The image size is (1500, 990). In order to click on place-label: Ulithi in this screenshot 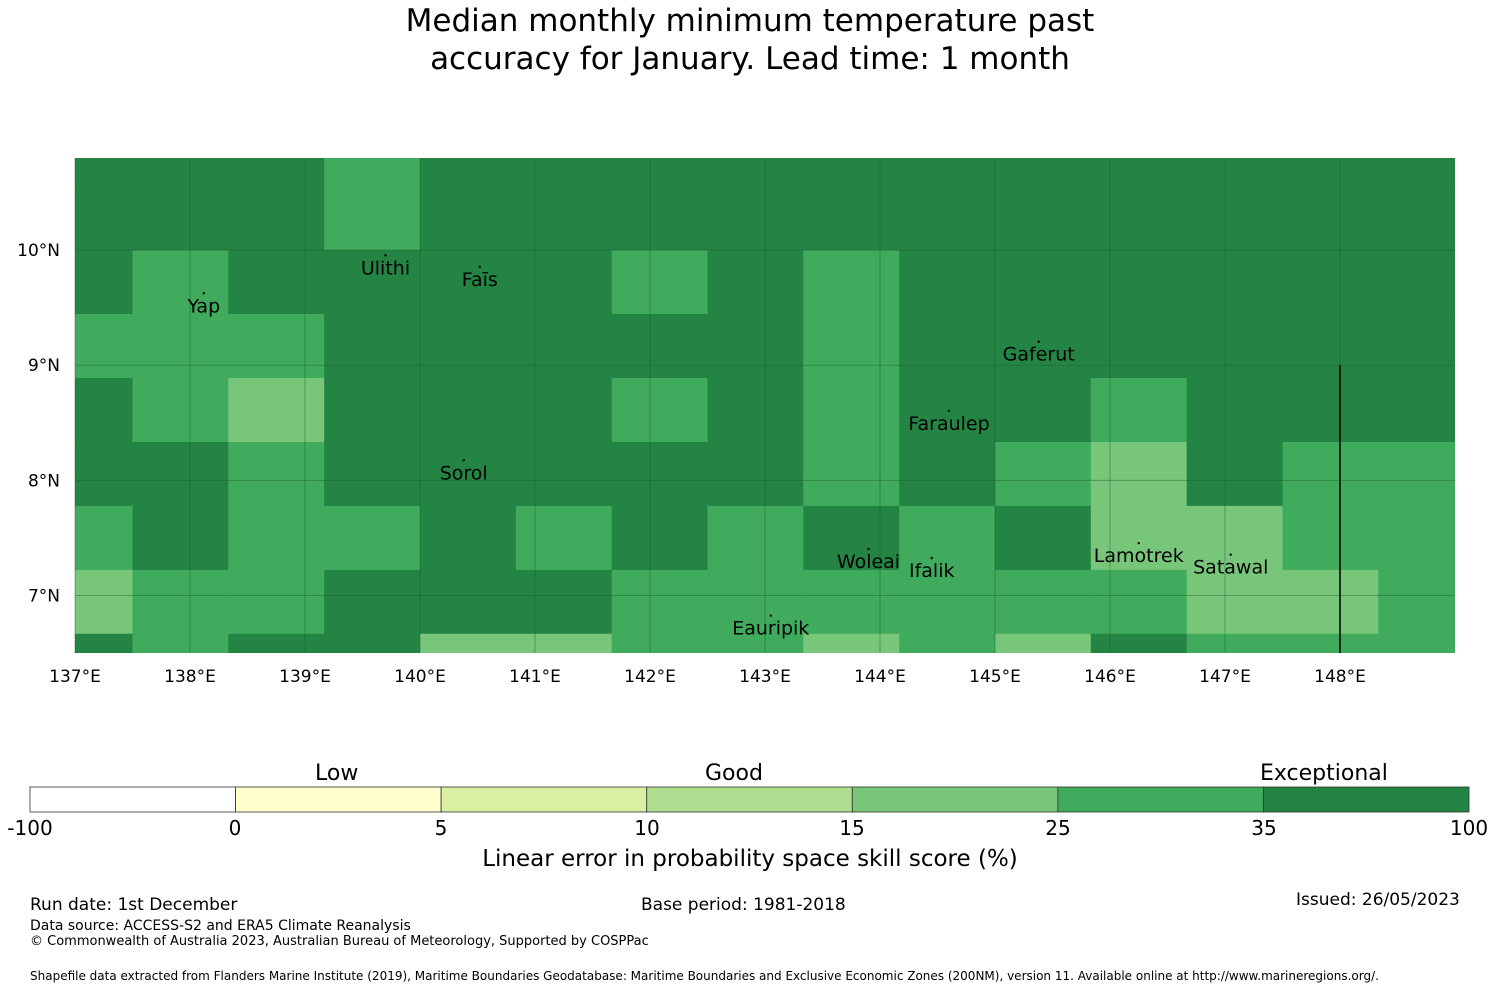, I will do `click(385, 268)`.